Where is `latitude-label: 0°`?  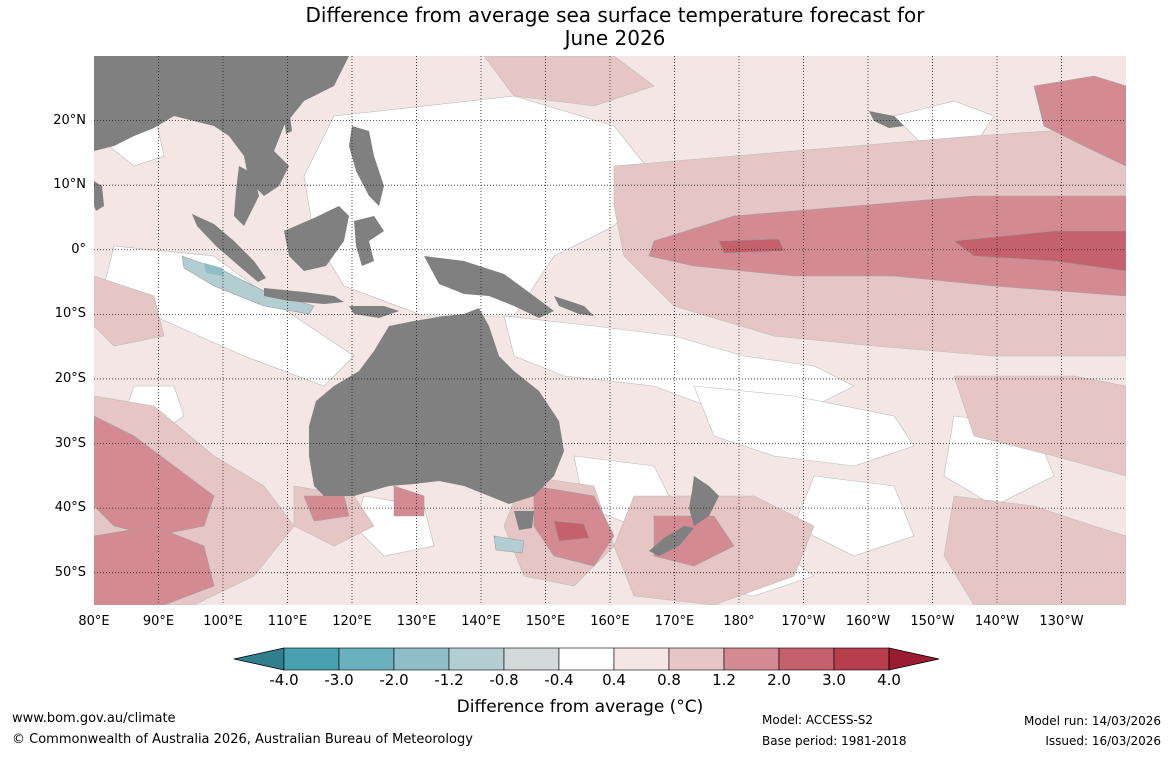 latitude-label: 0° is located at coordinates (78, 249).